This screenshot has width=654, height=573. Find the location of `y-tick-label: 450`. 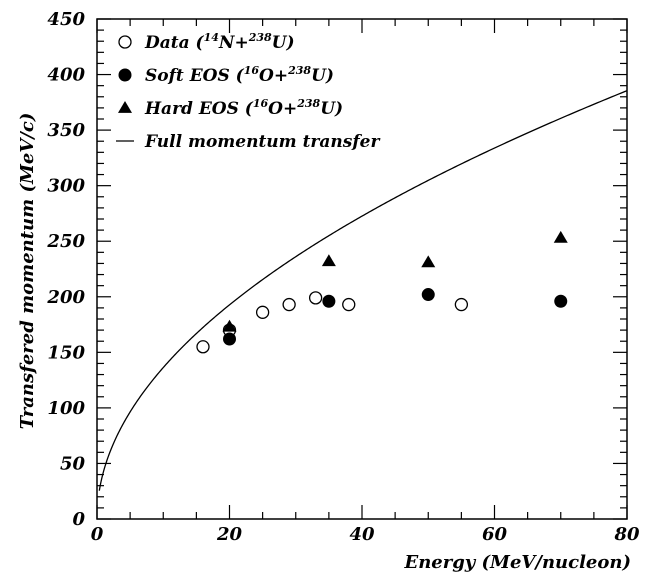

y-tick-label: 450 is located at coordinates (66, 19).